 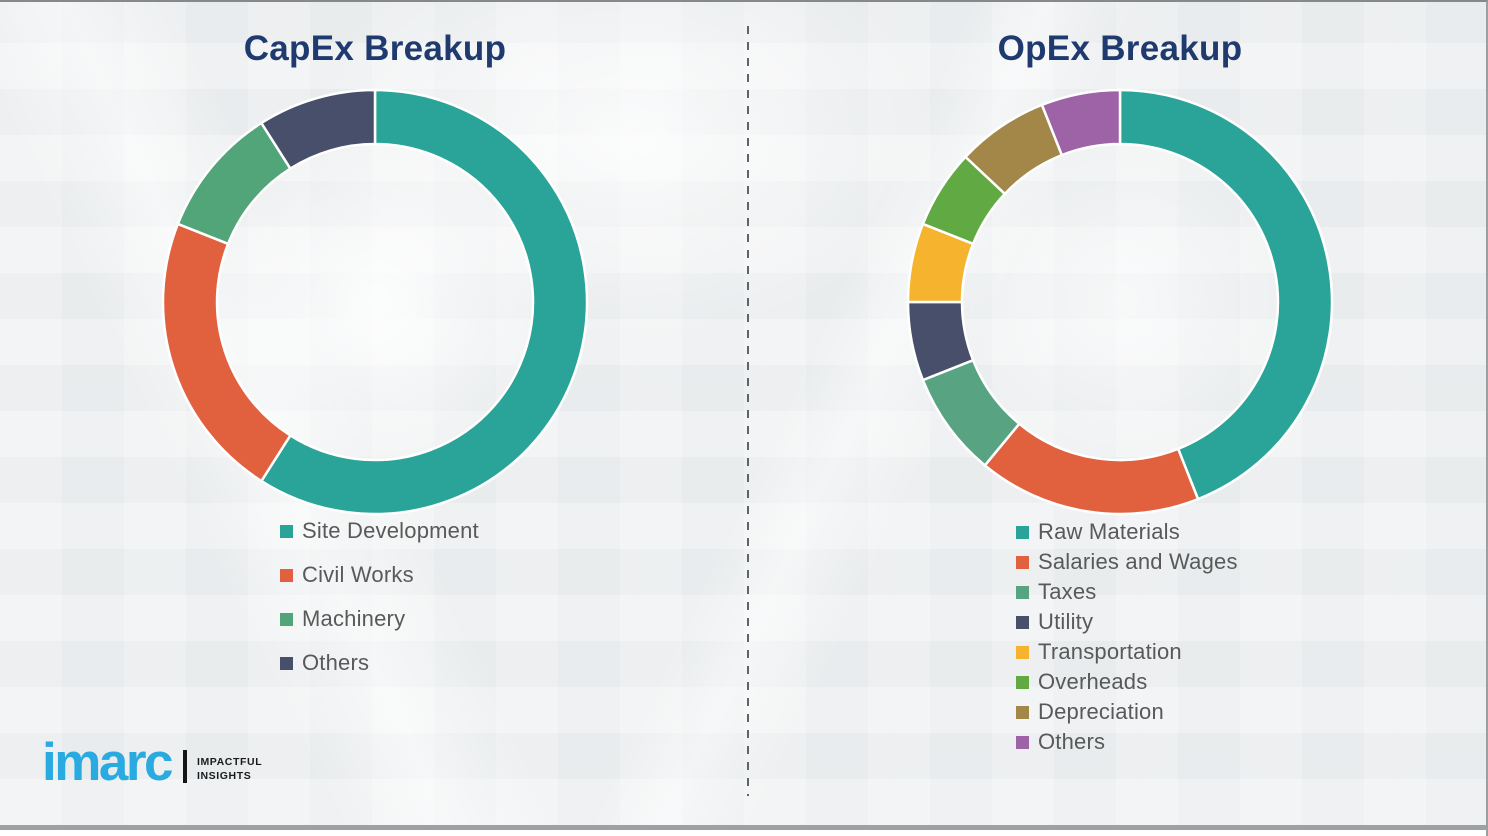 I want to click on legend-item-salaries-and-wages: Salaries and Wages, so click(x=1127, y=562).